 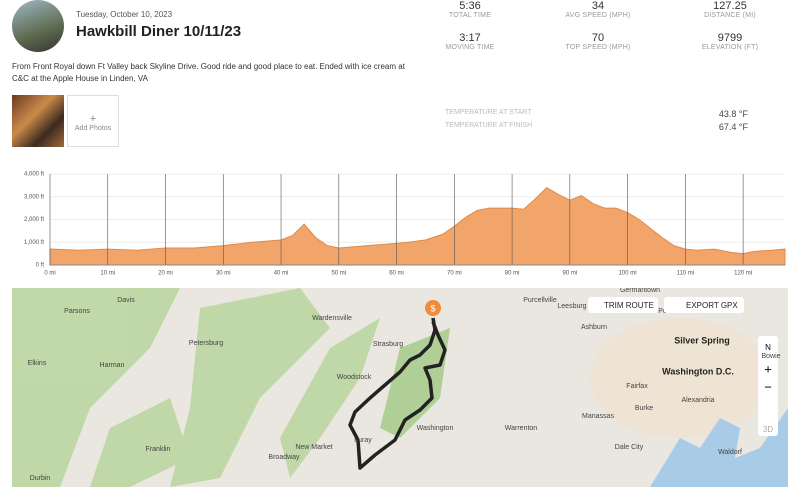 What do you see at coordinates (733, 114) in the screenshot?
I see `temp-value: 43.8 °F` at bounding box center [733, 114].